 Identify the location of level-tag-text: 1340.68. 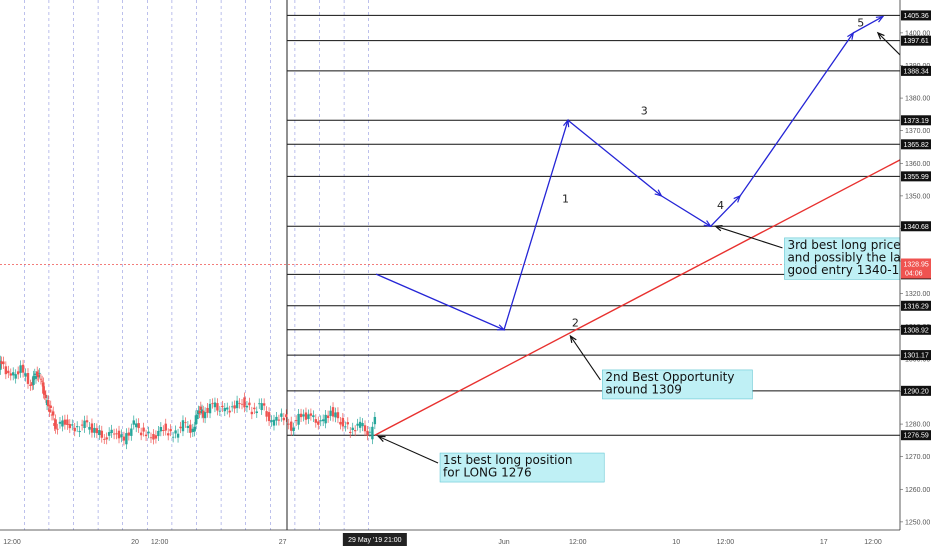
(916, 227).